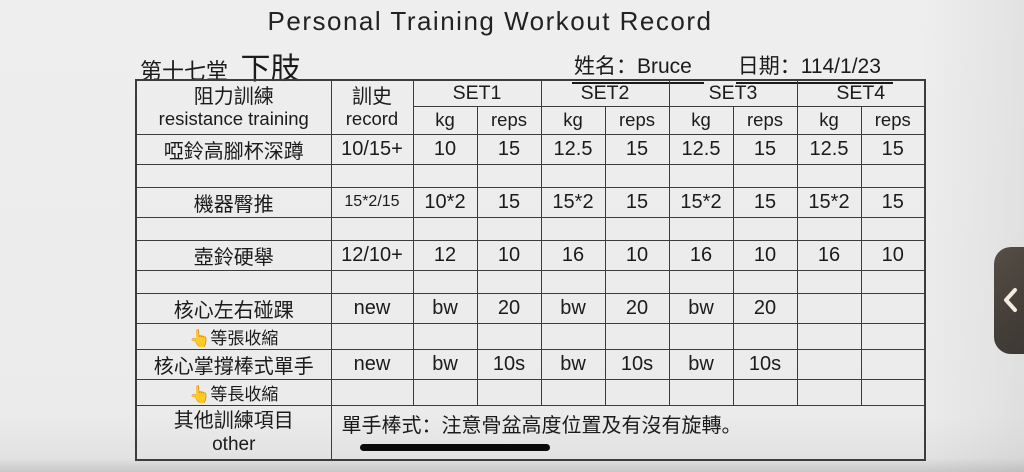  What do you see at coordinates (861, 93) in the screenshot?
I see `header-set4: SET4` at bounding box center [861, 93].